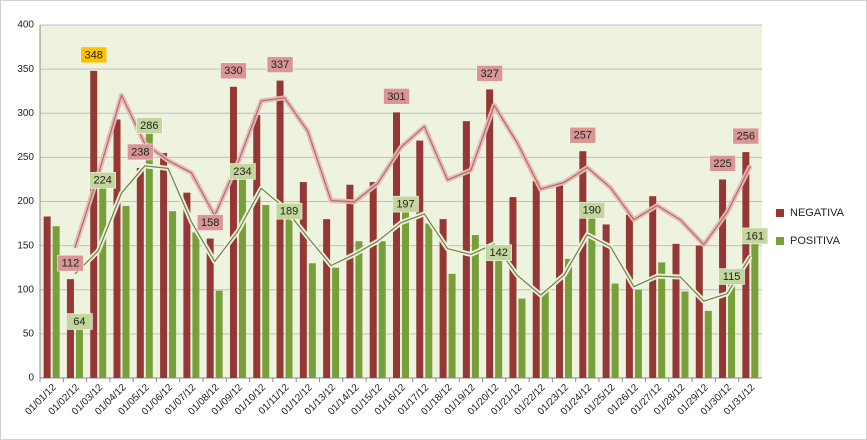  I want to click on data-label: 234, so click(242, 172).